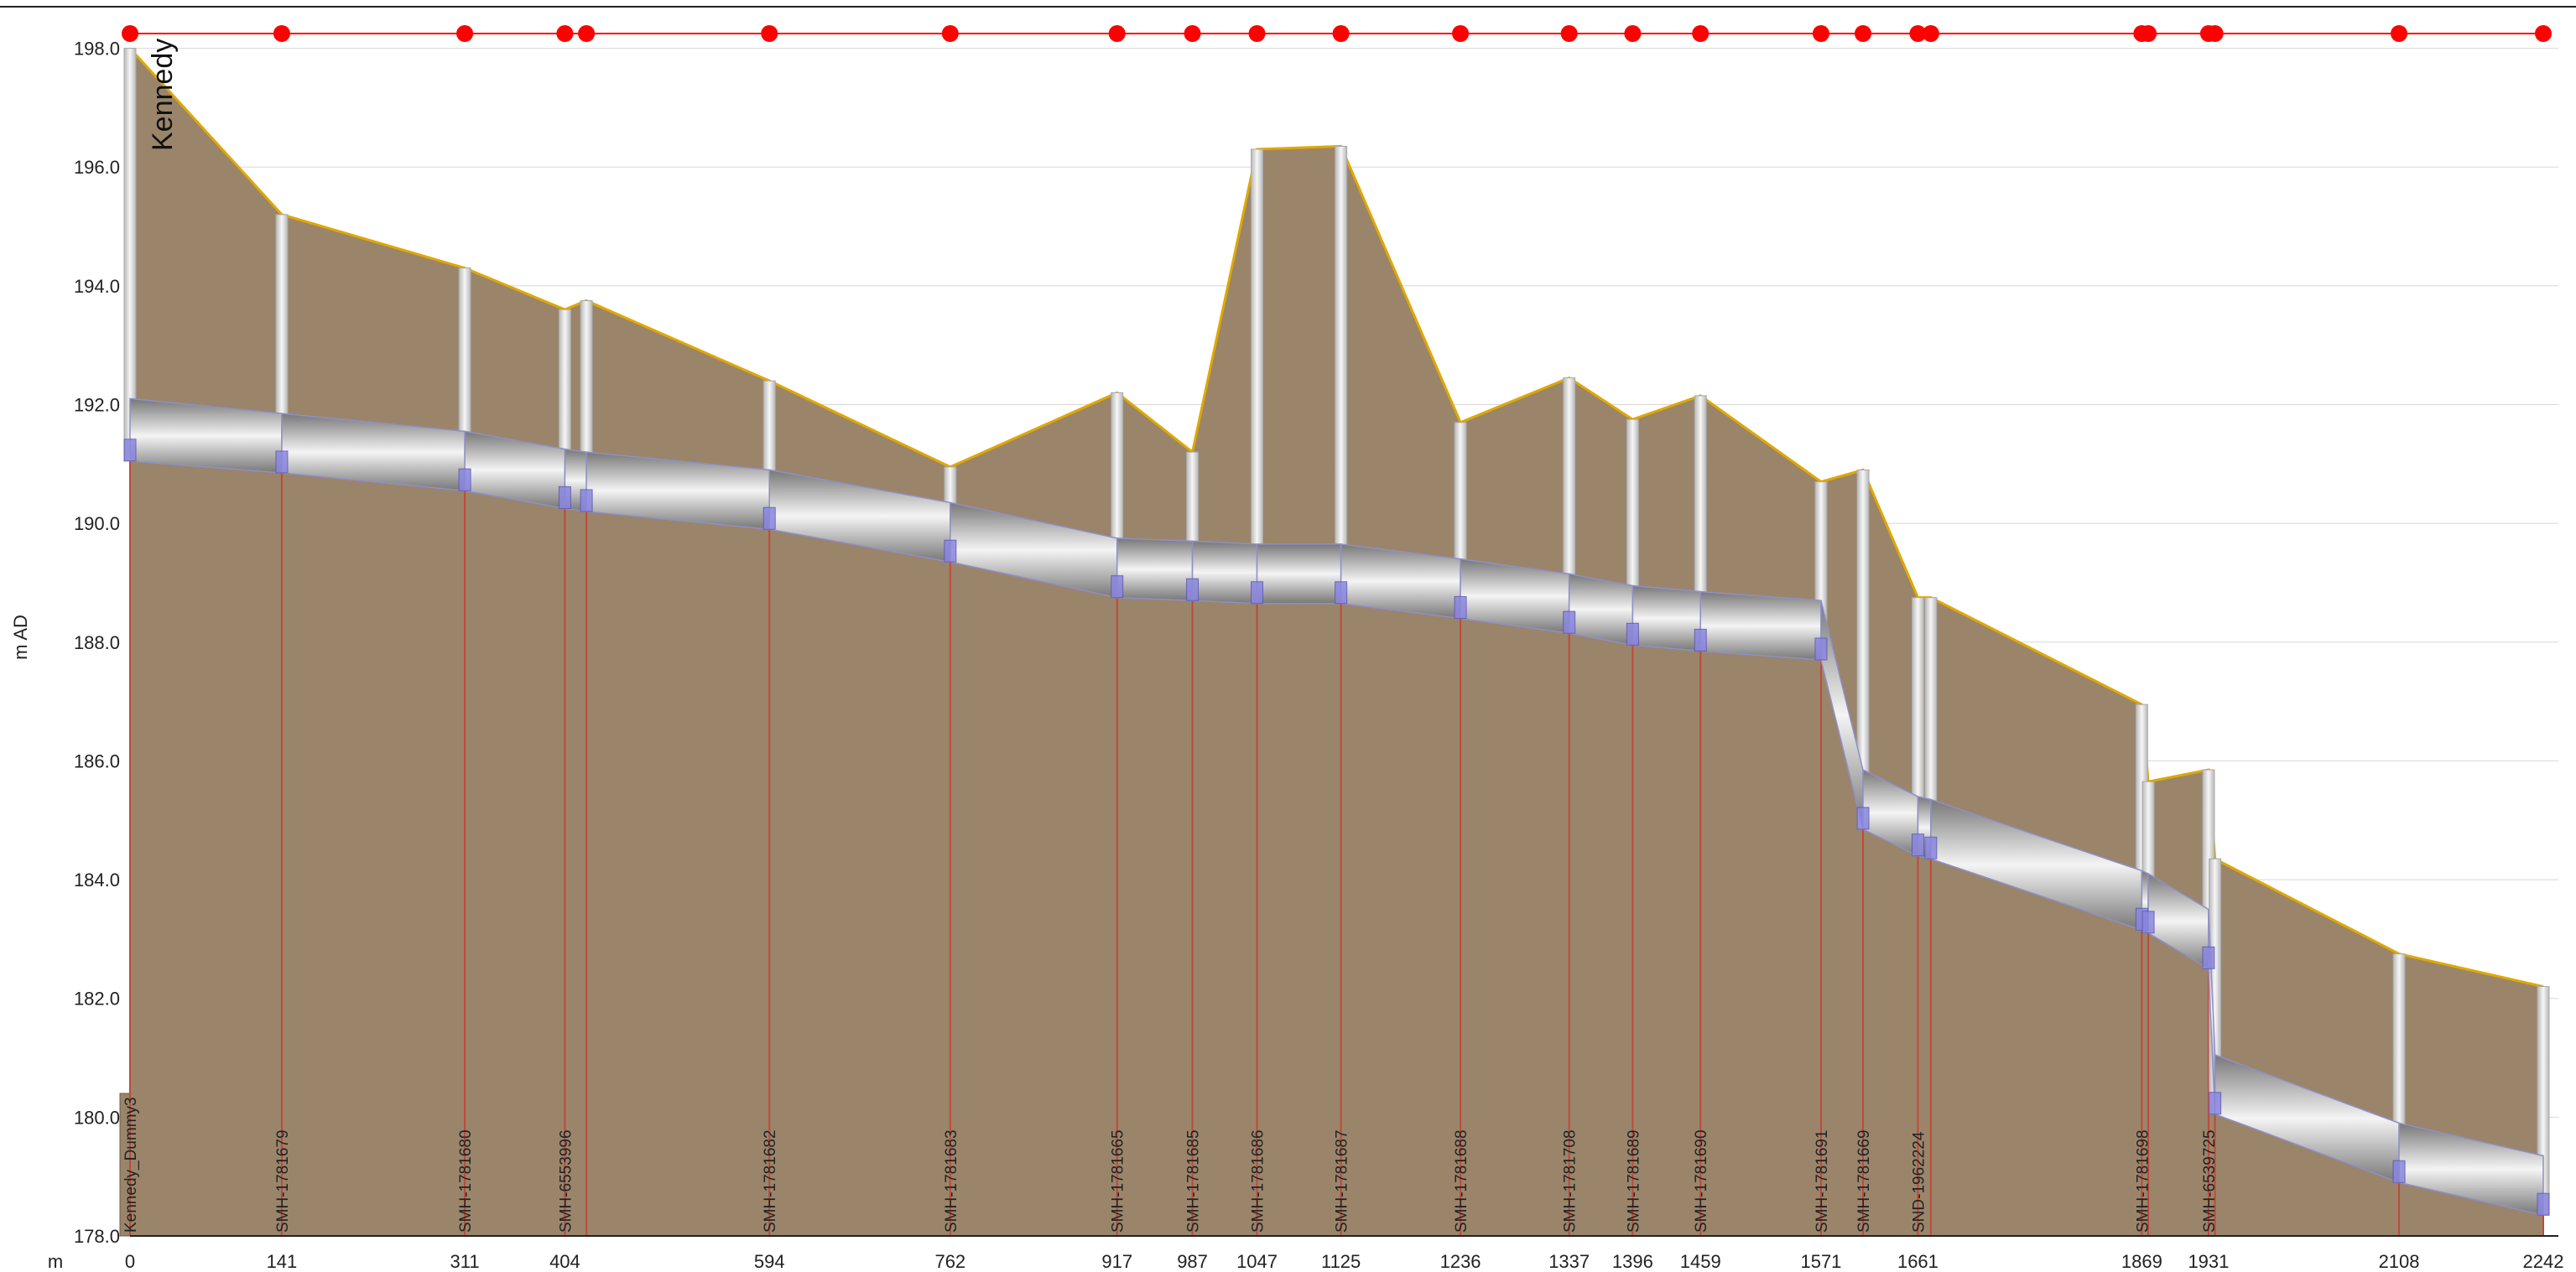  I want to click on node-label: SMH-1781679, so click(283, 1181).